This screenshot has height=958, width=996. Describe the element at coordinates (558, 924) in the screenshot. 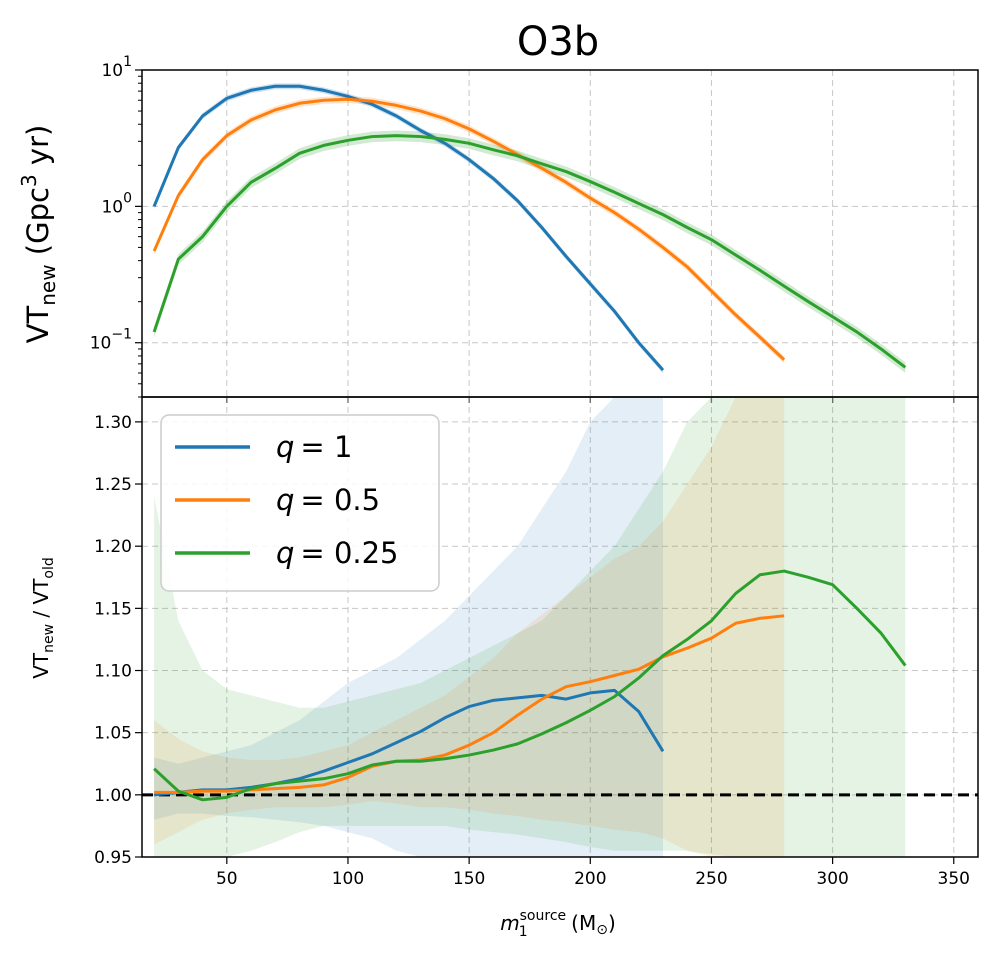

I see `x-axis-label: m1source (M⊙)` at that location.